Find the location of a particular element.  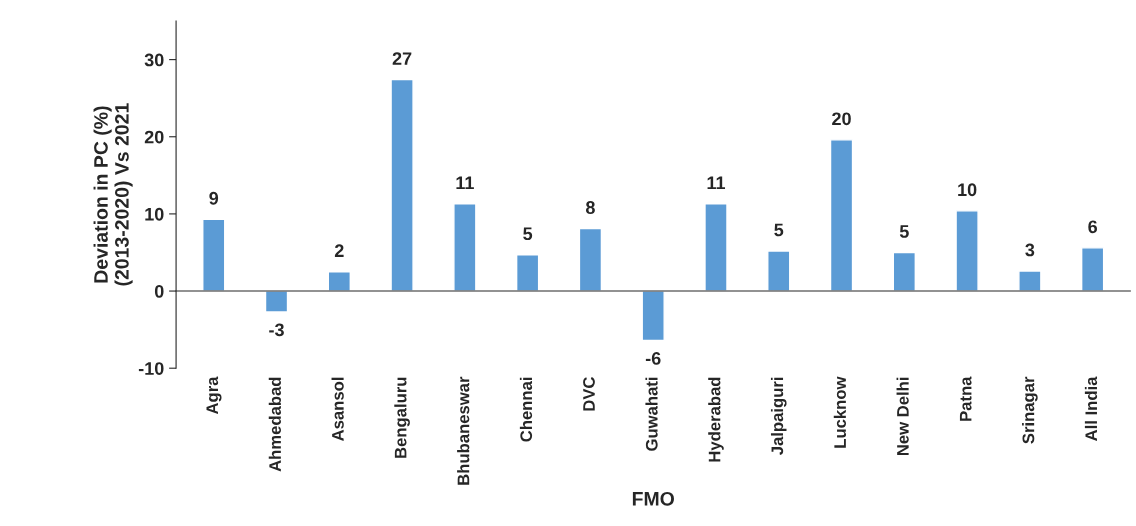

data-label: -3 is located at coordinates (276, 330).